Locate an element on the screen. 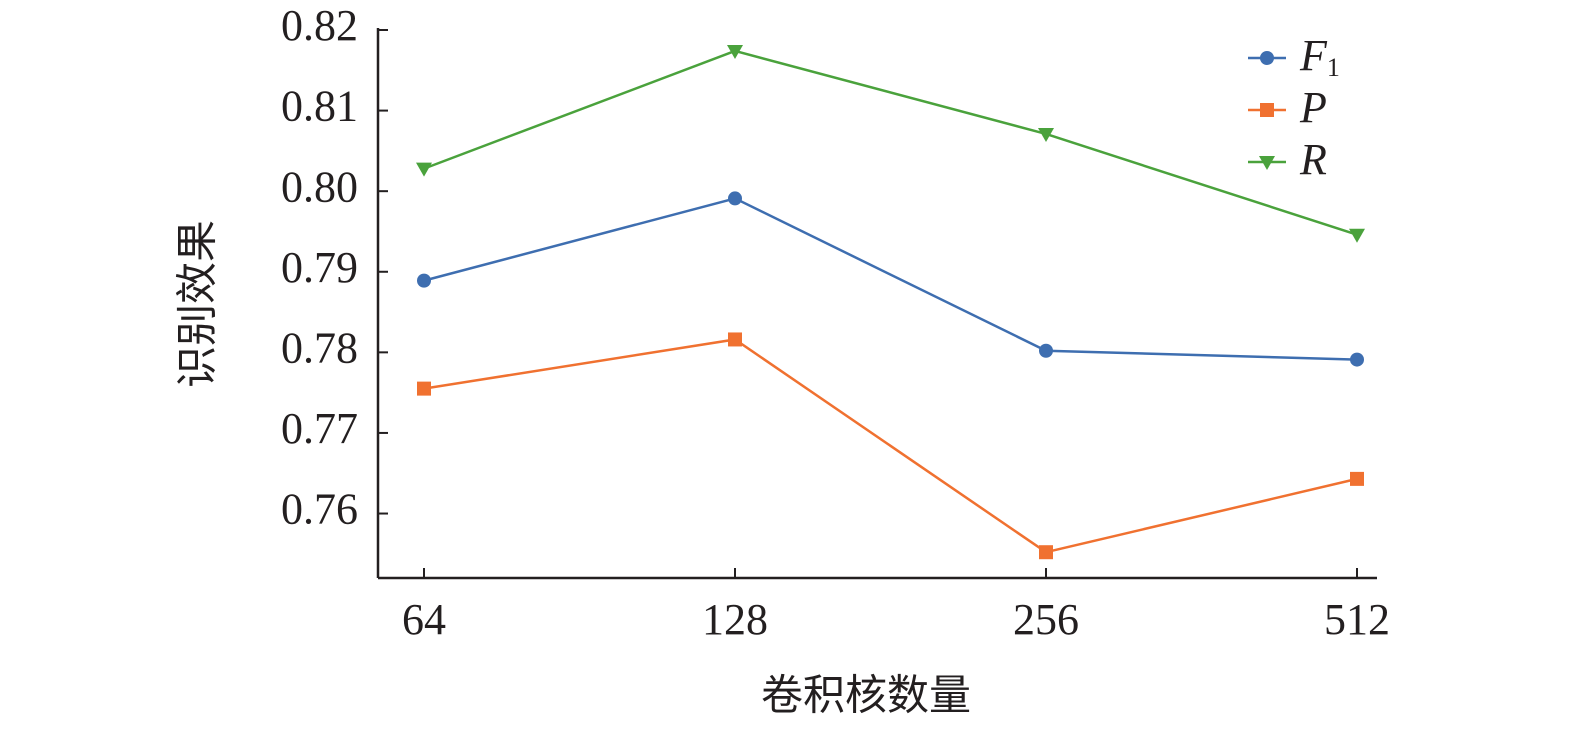  x-tick-label: 64 is located at coordinates (424, 619).